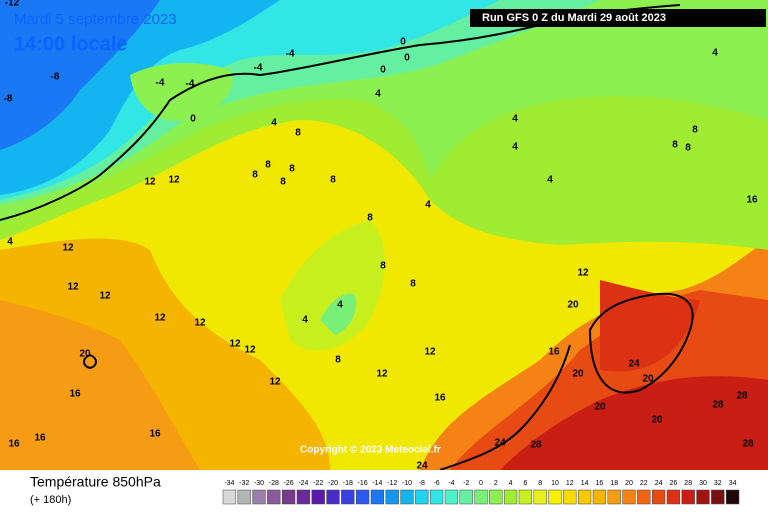 Image resolution: width=768 pixels, height=512 pixels. I want to click on legend-label: -8, so click(422, 483).